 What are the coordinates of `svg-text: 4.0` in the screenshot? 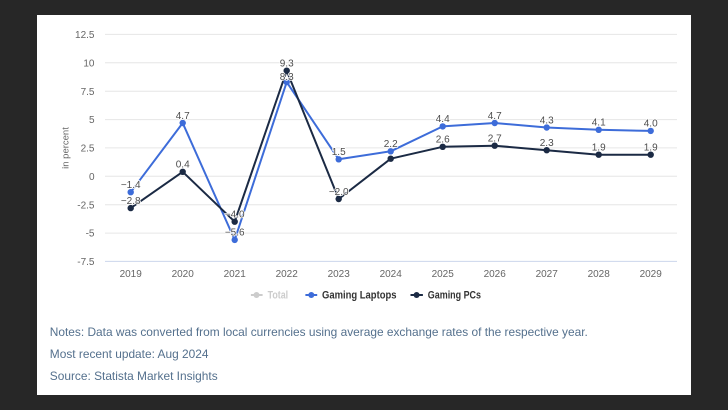 It's located at (651, 124).